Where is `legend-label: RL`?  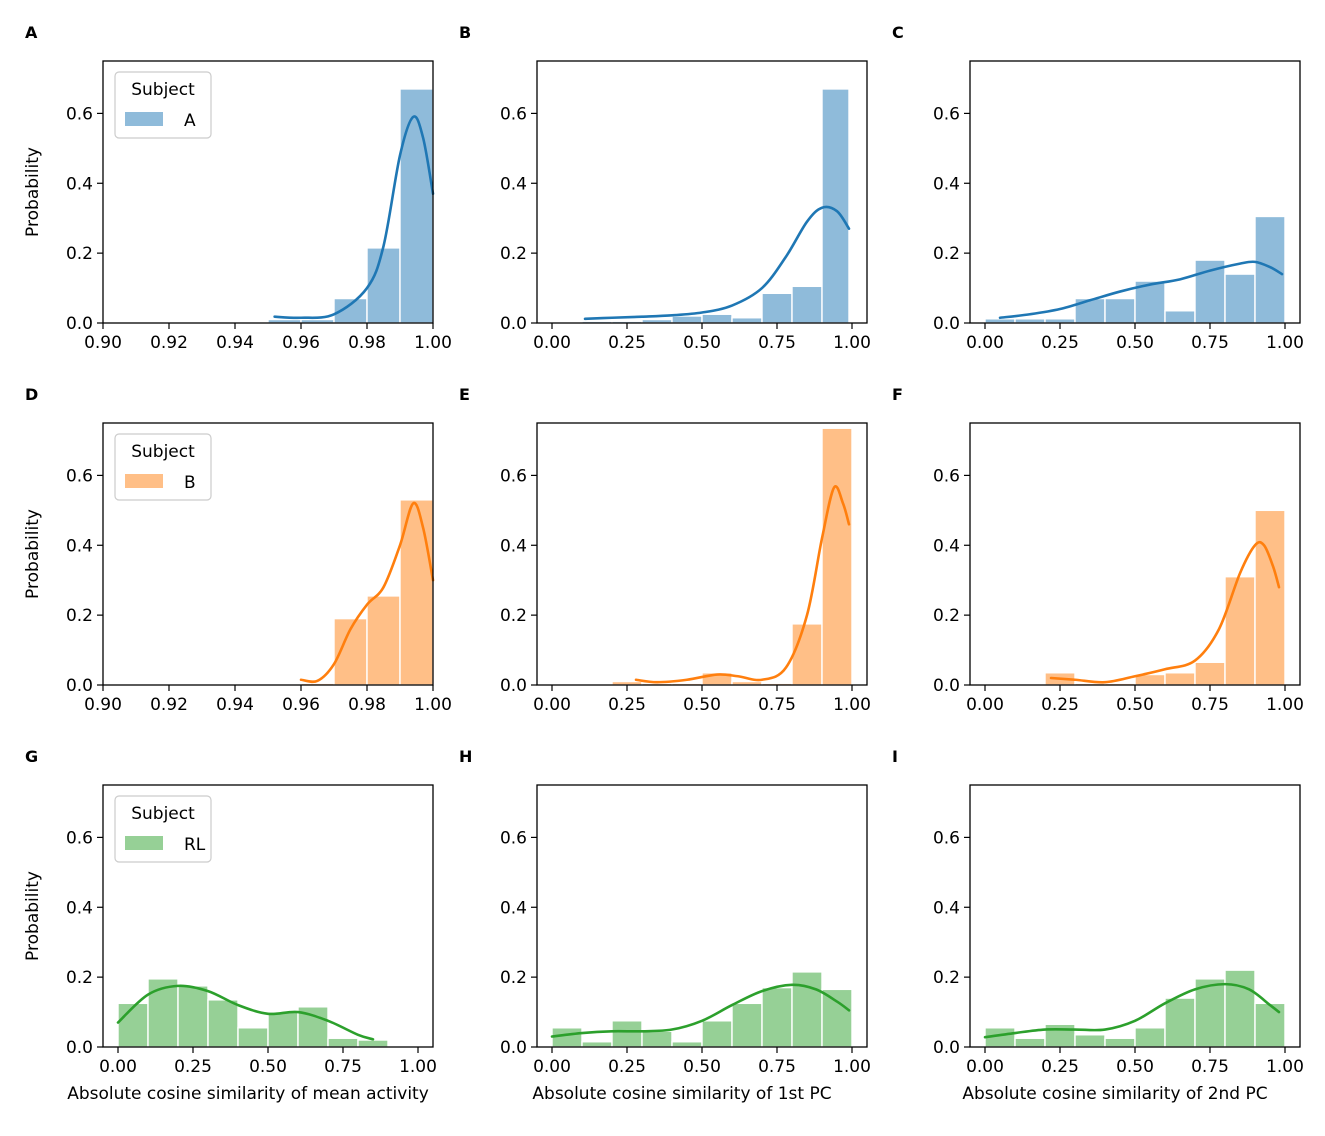 legend-label: RL is located at coordinates (195, 845).